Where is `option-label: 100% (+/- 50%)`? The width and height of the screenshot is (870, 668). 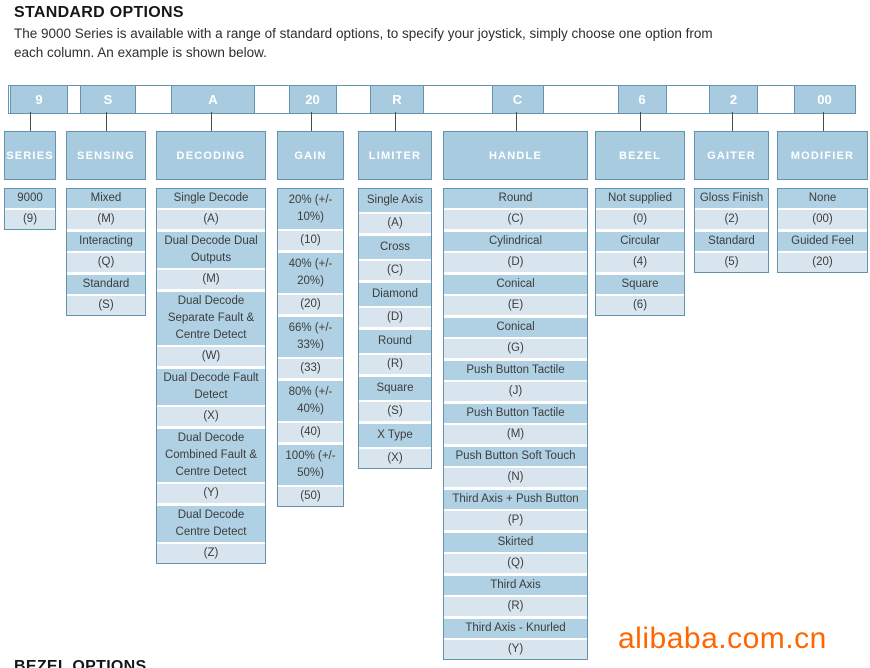 option-label: 100% (+/- 50%) is located at coordinates (310, 465).